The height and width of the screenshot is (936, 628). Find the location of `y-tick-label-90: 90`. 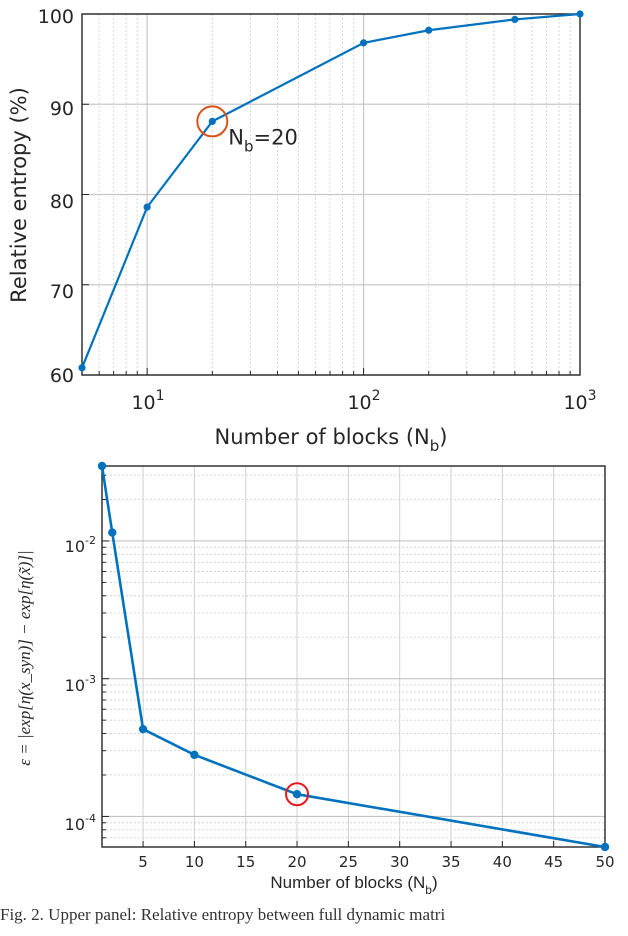

y-tick-label-90: 90 is located at coordinates (62, 109).